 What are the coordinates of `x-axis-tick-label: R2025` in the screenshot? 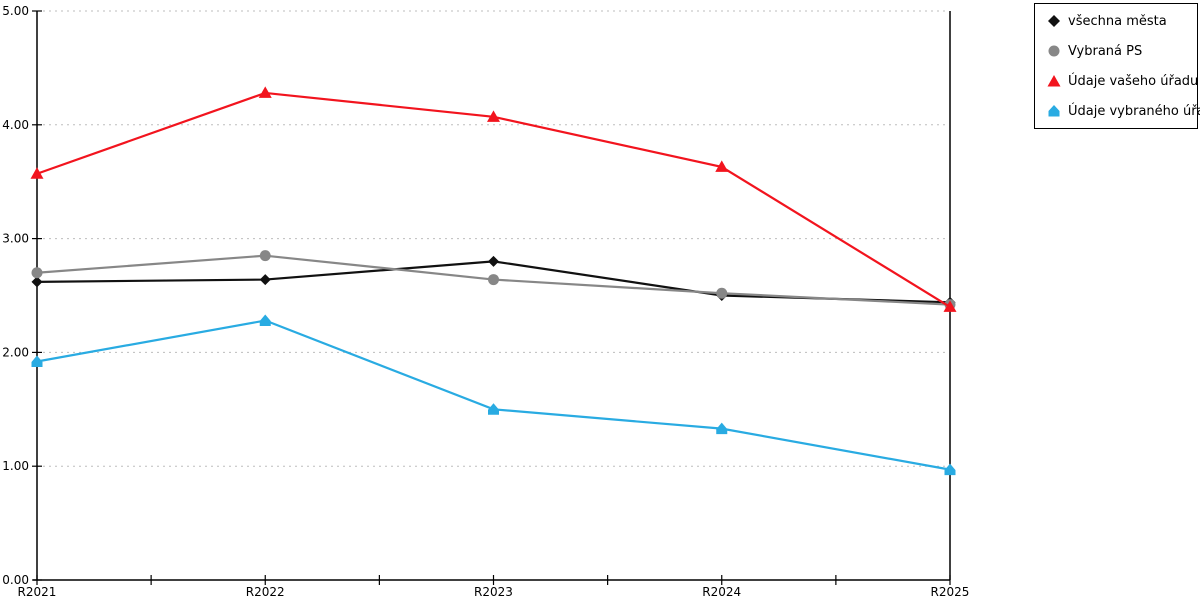 It's located at (950, 592).